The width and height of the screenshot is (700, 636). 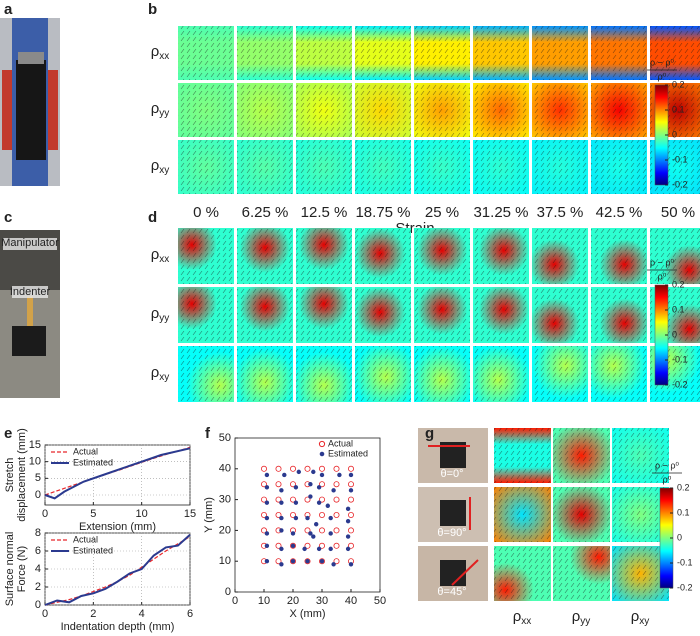 I want to click on panel-label: a, so click(x=8, y=9).